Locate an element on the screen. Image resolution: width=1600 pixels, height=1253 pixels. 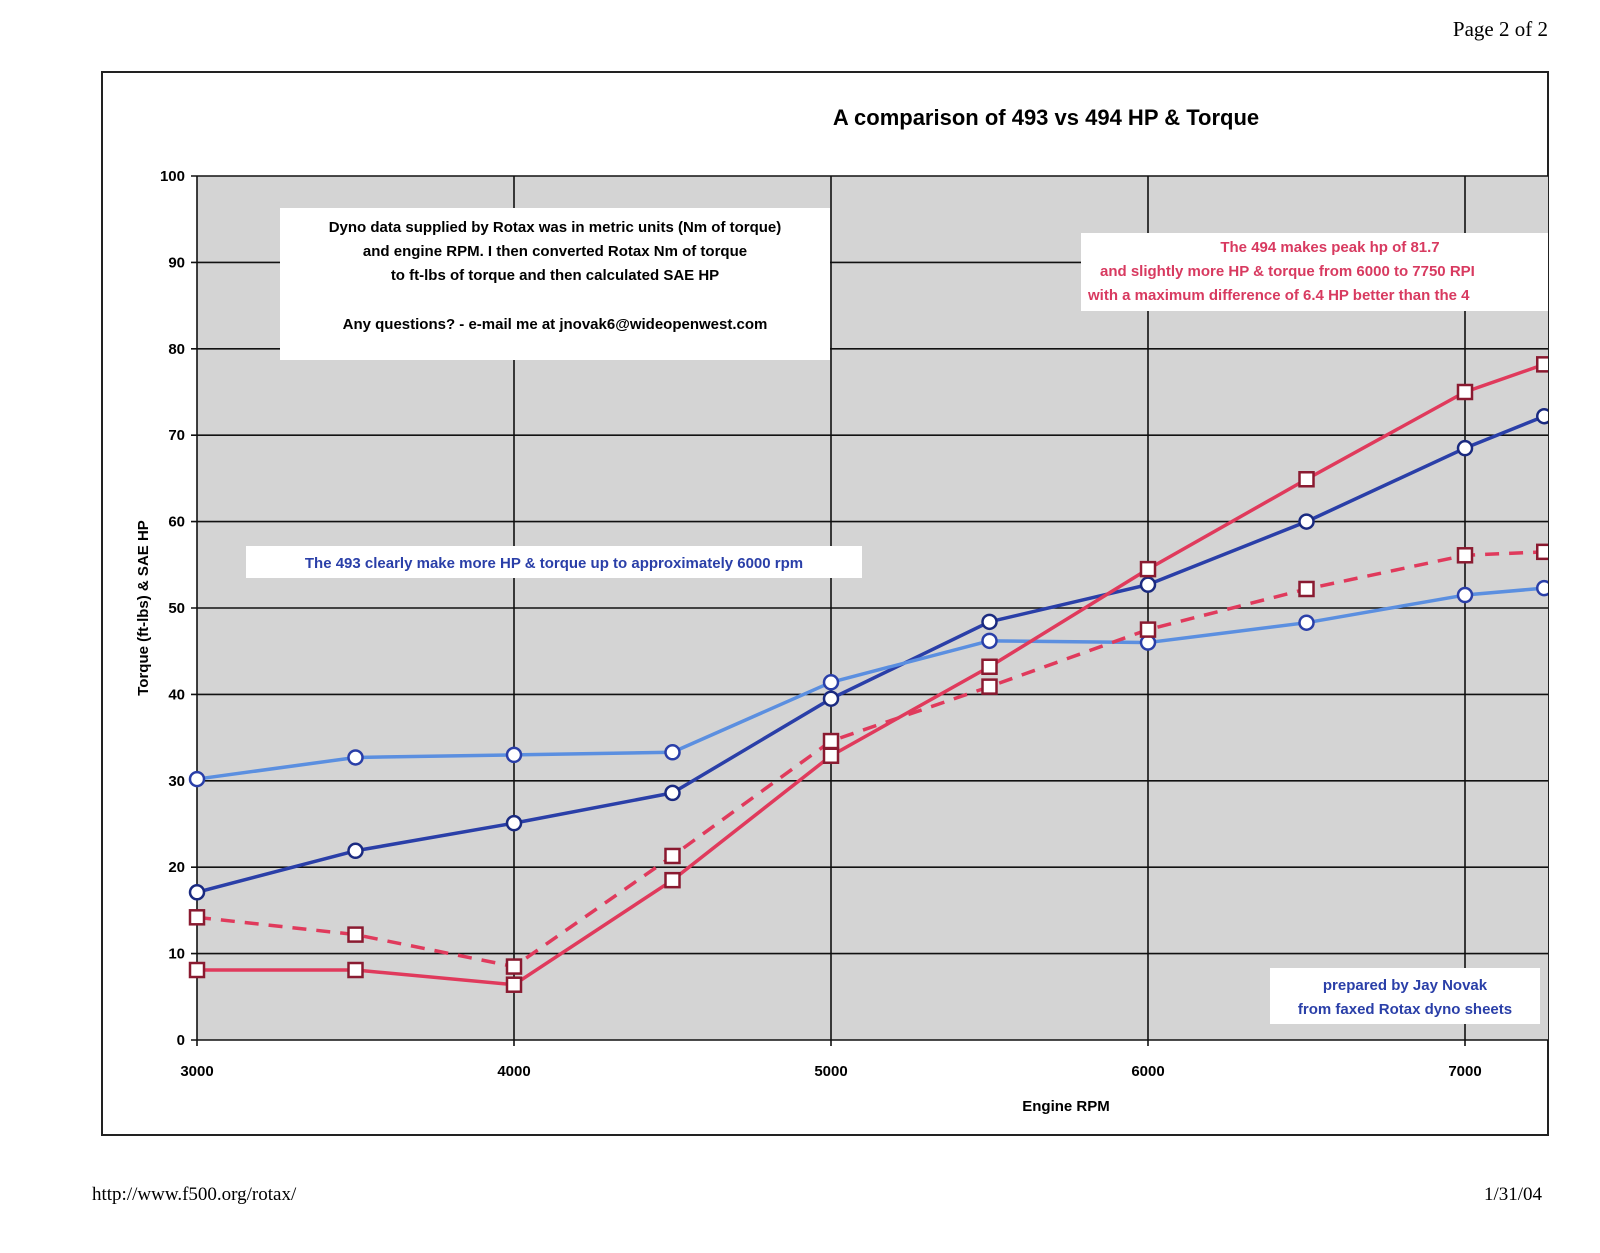
y-tick-label: 90 is located at coordinates (176, 262).